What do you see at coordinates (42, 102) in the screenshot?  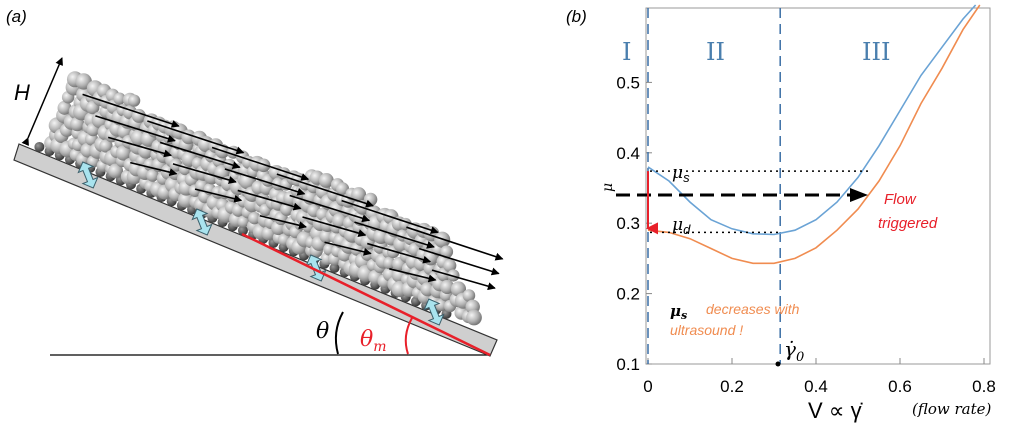 I see `height-arrow` at bounding box center [42, 102].